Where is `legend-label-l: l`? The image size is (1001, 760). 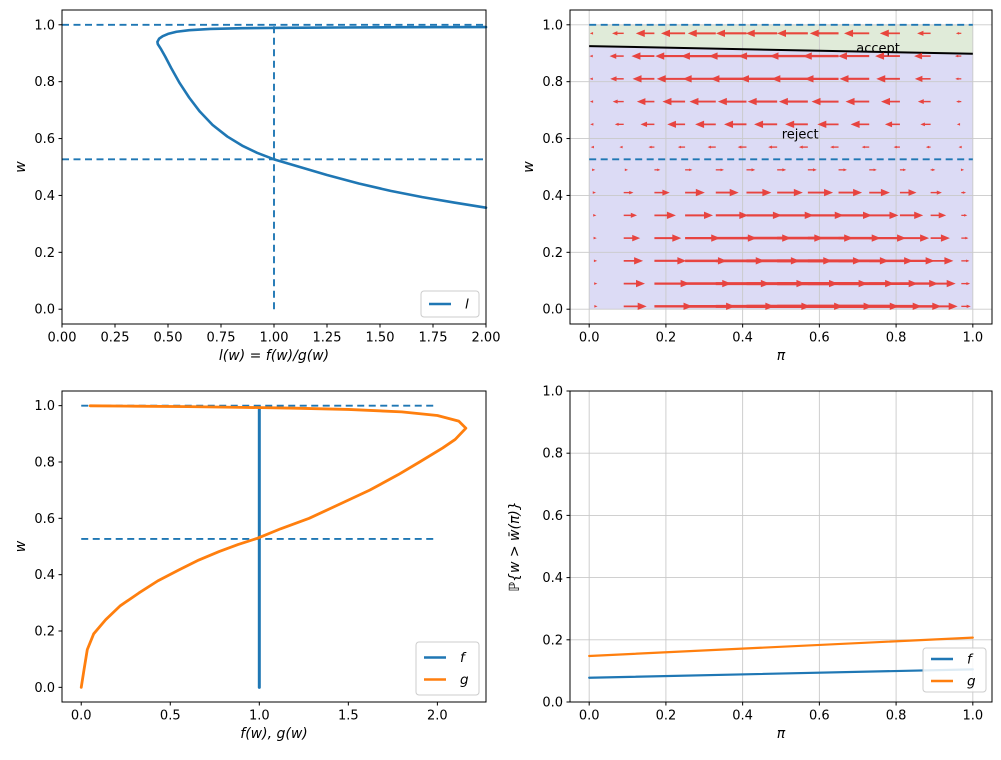 legend-label-l: l is located at coordinates (467, 305).